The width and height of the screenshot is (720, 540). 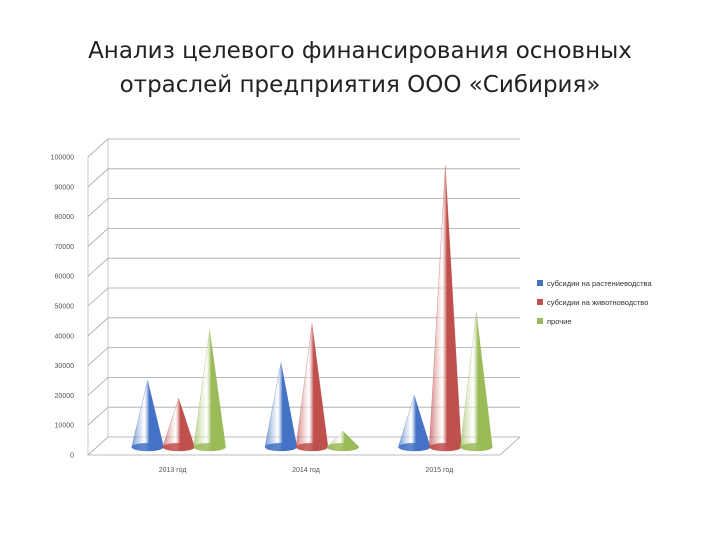 I want to click on legend-label: субсидии на растениеводства, so click(x=599, y=283).